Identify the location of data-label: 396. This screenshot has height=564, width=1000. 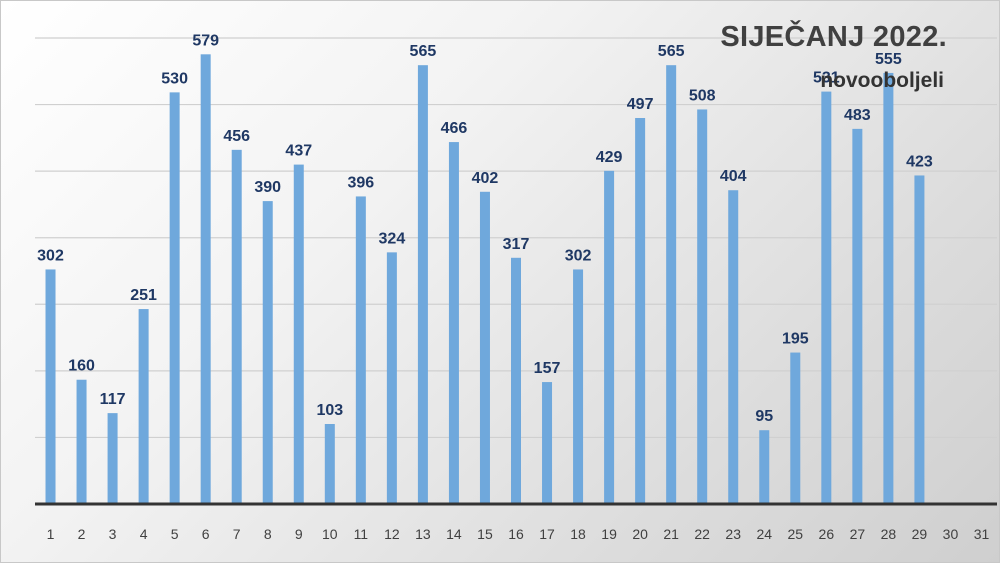
(360, 182).